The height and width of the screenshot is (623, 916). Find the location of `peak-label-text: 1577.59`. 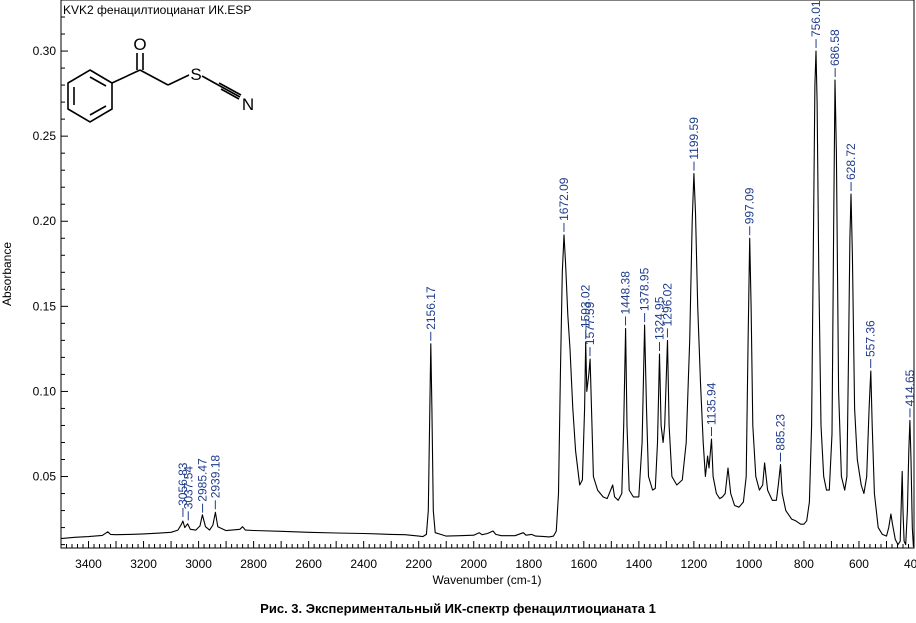

peak-label-text: 1577.59 is located at coordinates (590, 323).